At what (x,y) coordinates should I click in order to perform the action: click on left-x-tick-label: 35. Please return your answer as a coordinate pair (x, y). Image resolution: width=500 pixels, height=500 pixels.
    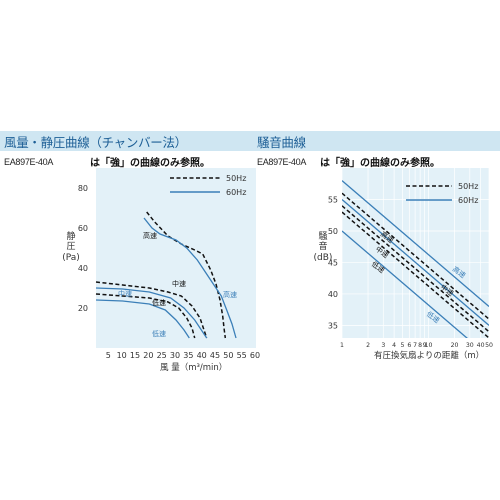
    Looking at the image, I should click on (188, 355).